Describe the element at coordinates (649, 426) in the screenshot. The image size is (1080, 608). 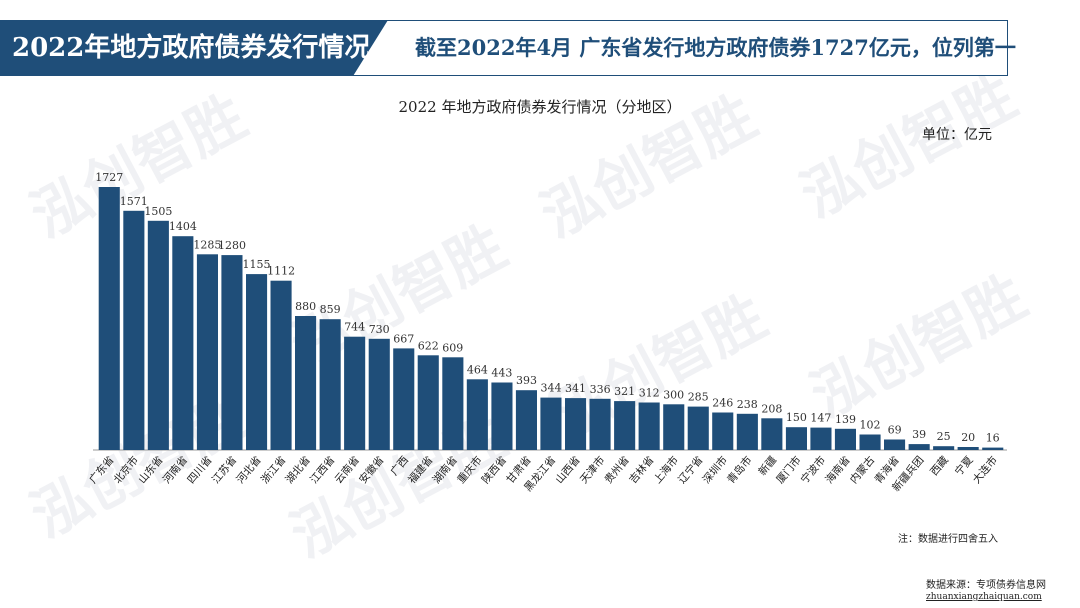
I see `bar-吉林省` at that location.